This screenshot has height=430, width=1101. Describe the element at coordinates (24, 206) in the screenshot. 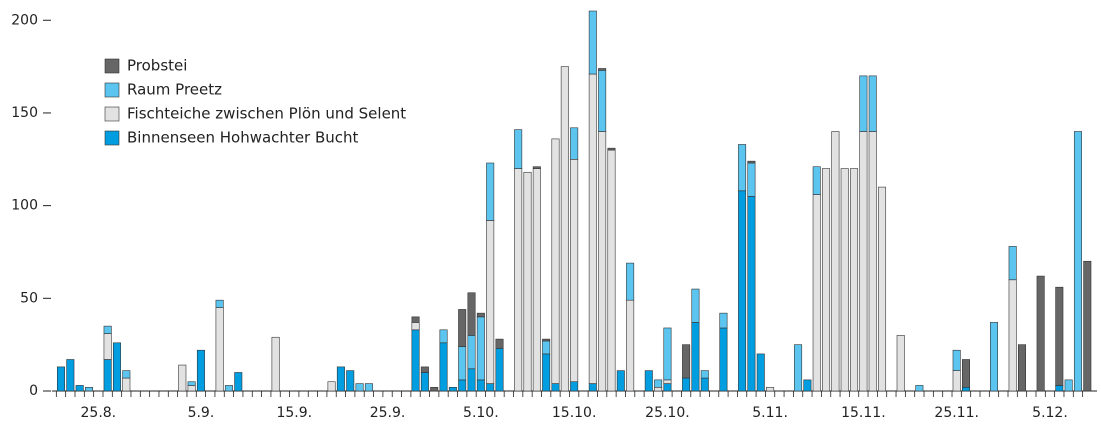

I see `y-tick-label: 100` at that location.